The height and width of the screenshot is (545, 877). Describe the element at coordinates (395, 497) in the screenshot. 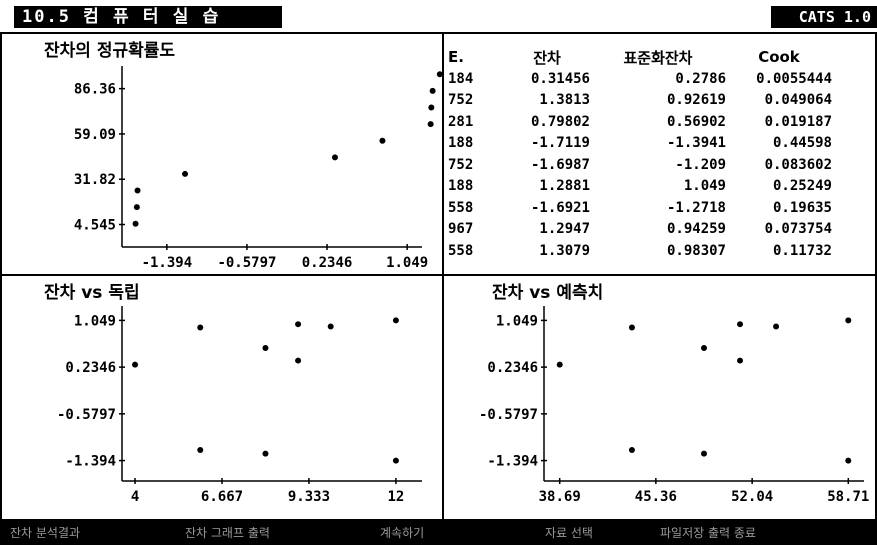

I see `x-tick-label: 12` at that location.